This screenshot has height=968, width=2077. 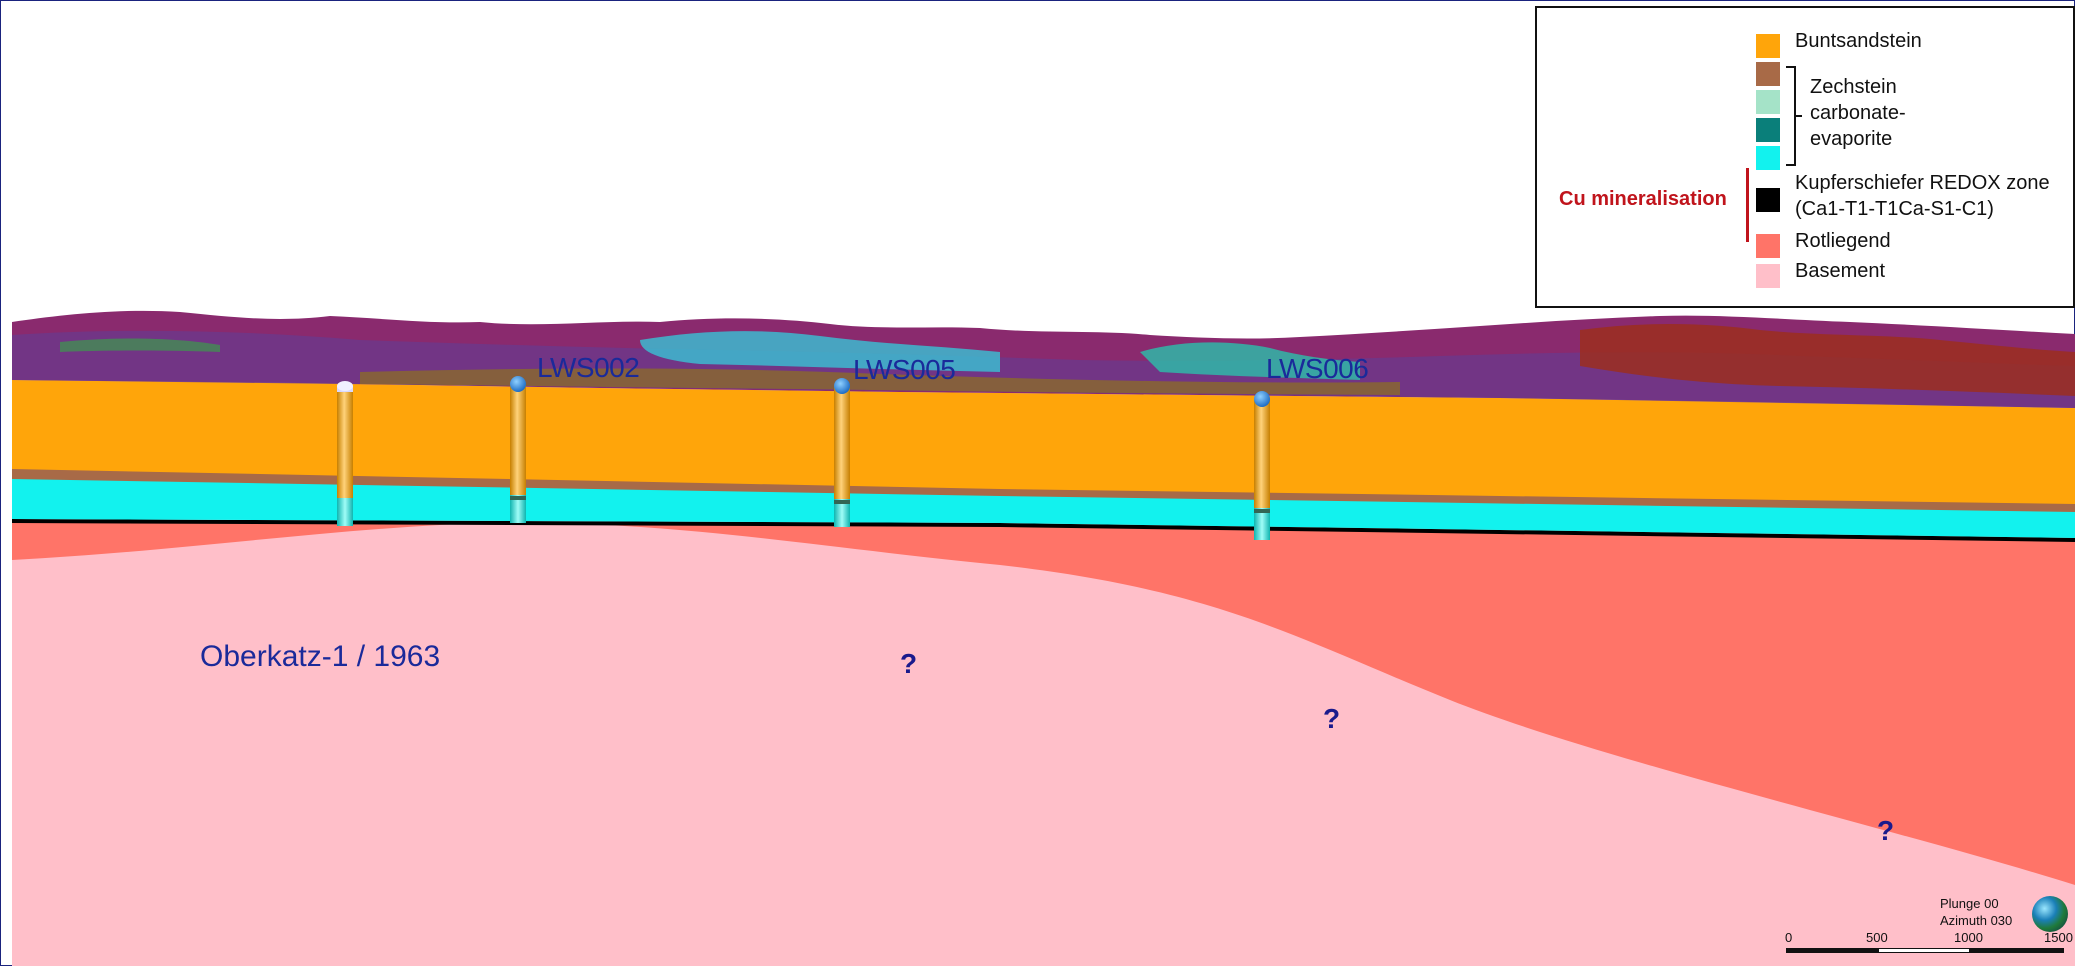 What do you see at coordinates (2050, 914) in the screenshot?
I see `globe-icon` at bounding box center [2050, 914].